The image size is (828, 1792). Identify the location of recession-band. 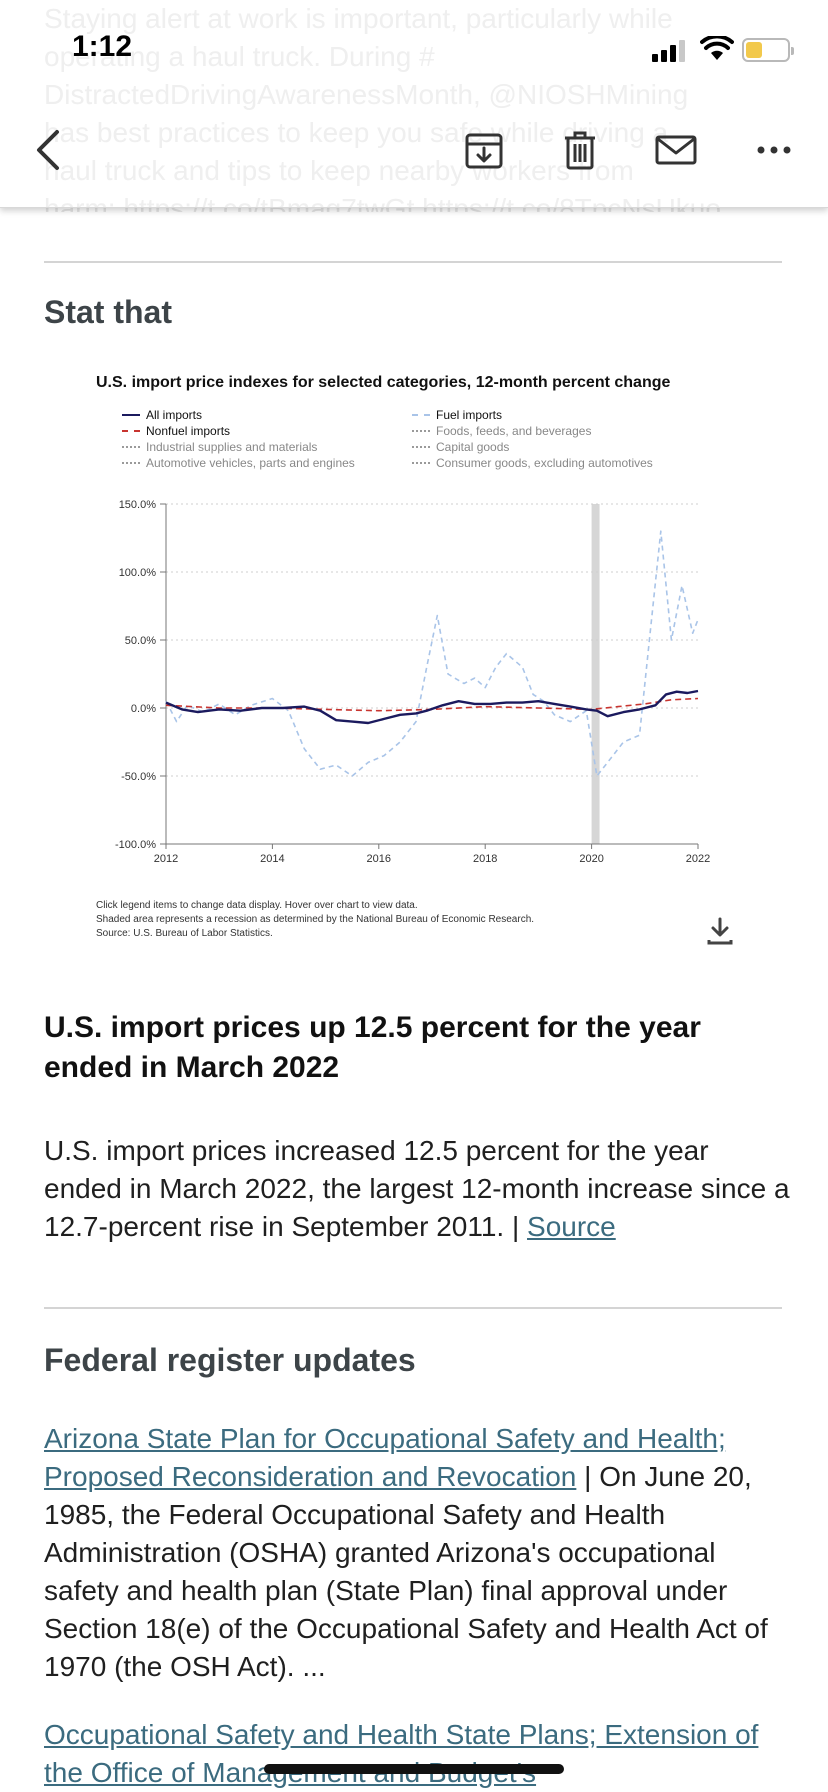
(595, 674).